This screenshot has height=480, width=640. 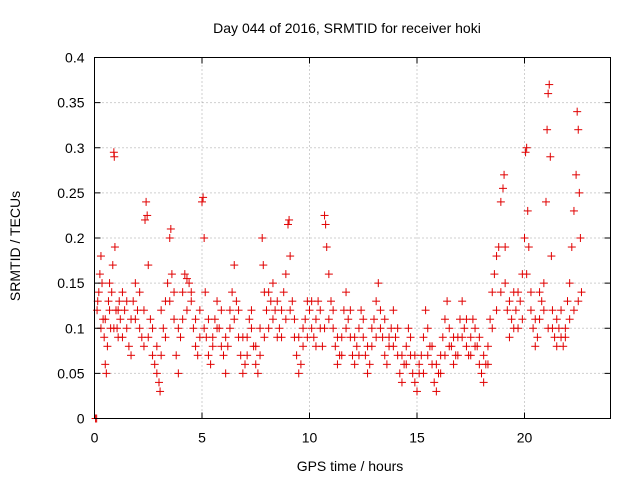 What do you see at coordinates (70, 193) in the screenshot?
I see `y-tick-label: 0.25` at bounding box center [70, 193].